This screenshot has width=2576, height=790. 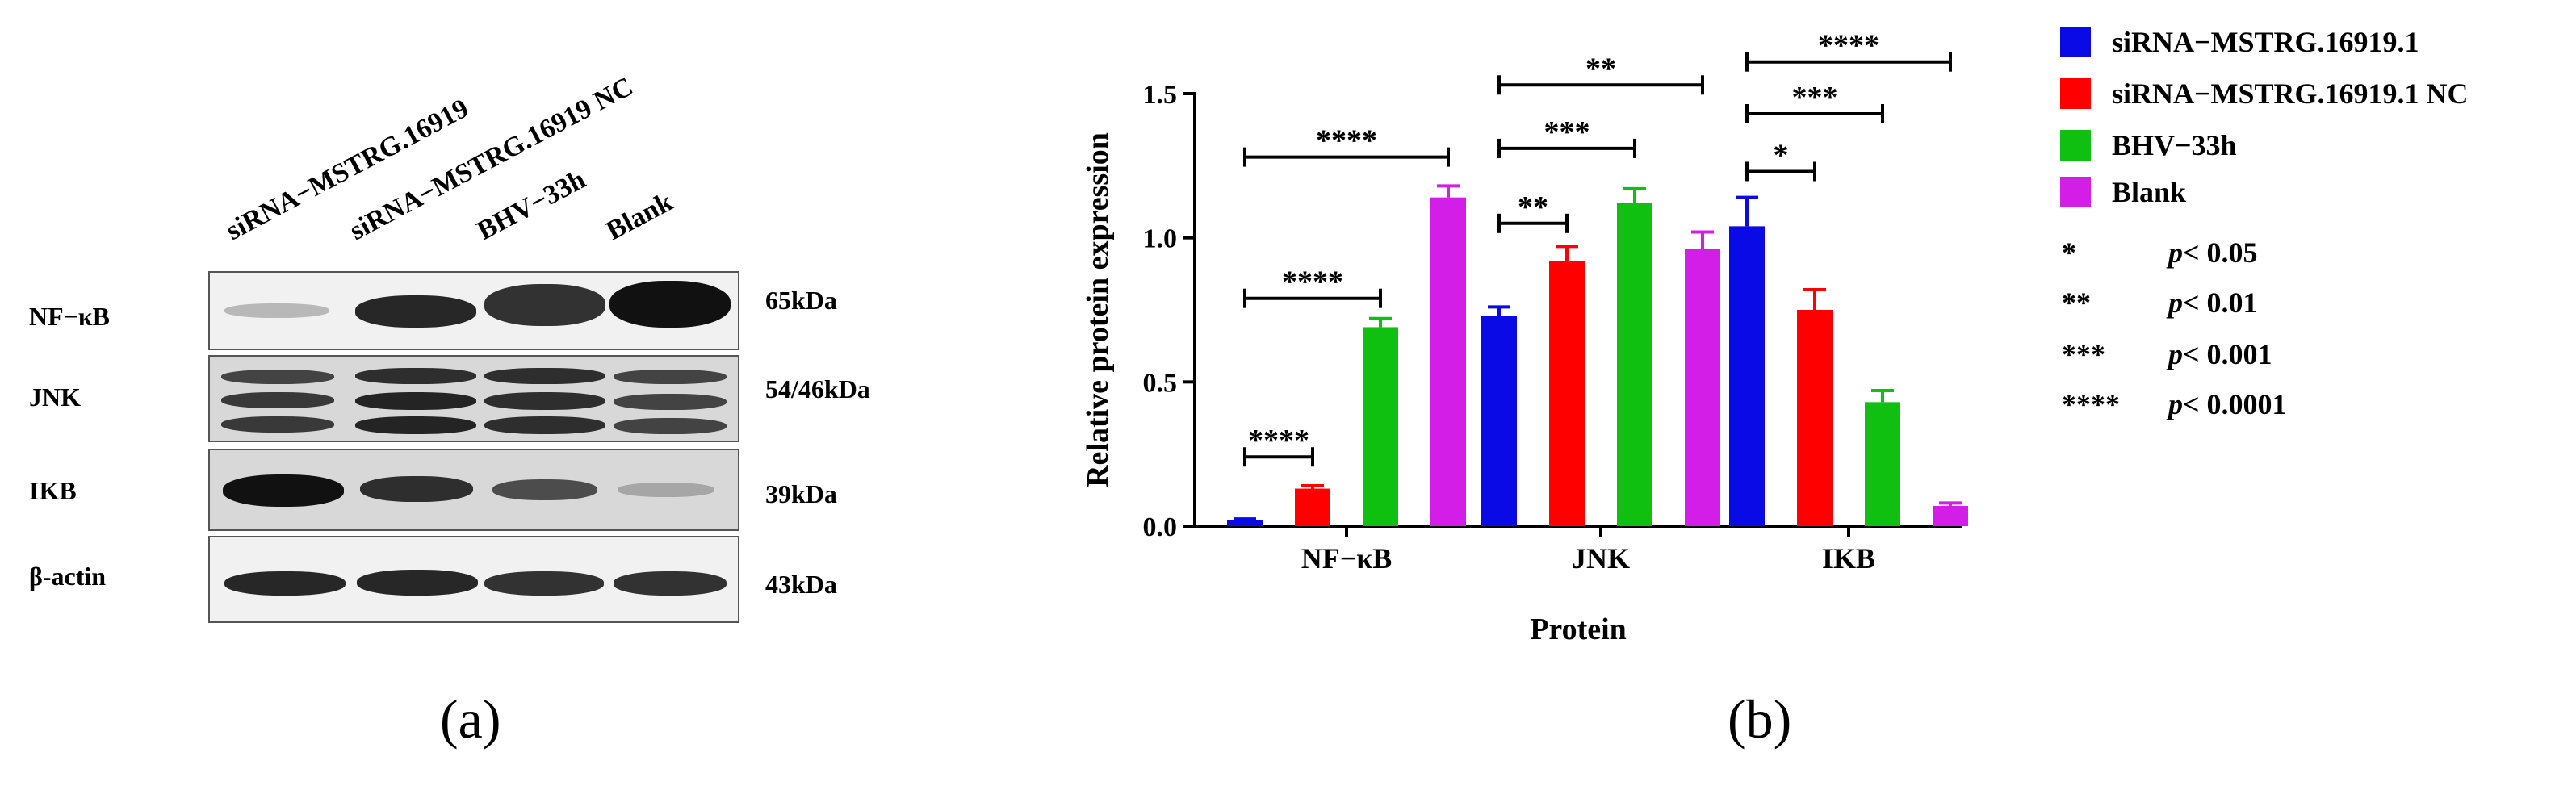 What do you see at coordinates (2220, 302) in the screenshot?
I see `p-threshold: < 0.01` at bounding box center [2220, 302].